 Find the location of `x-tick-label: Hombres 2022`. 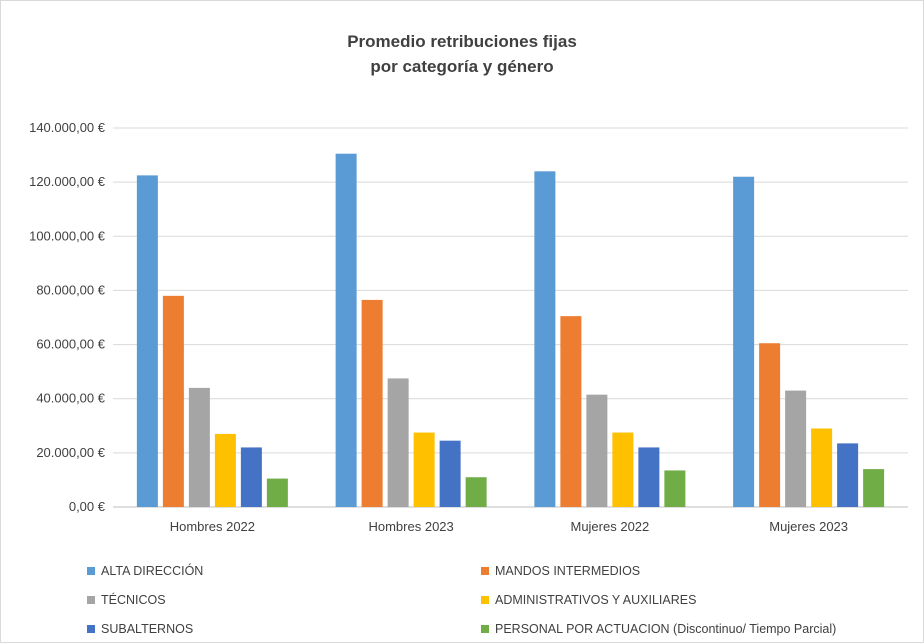

x-tick-label: Hombres 2022 is located at coordinates (212, 526).